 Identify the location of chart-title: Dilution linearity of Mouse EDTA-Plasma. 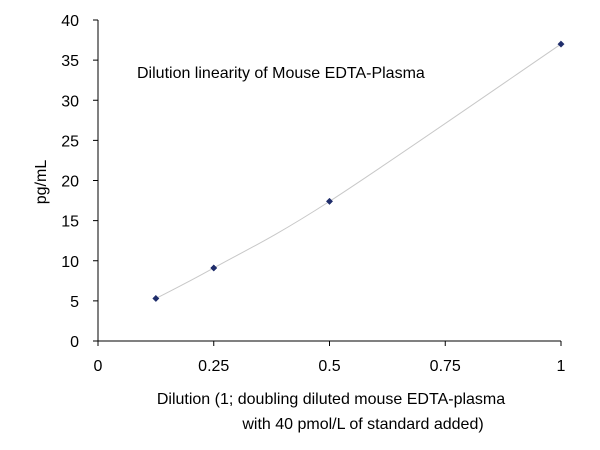
(281, 73).